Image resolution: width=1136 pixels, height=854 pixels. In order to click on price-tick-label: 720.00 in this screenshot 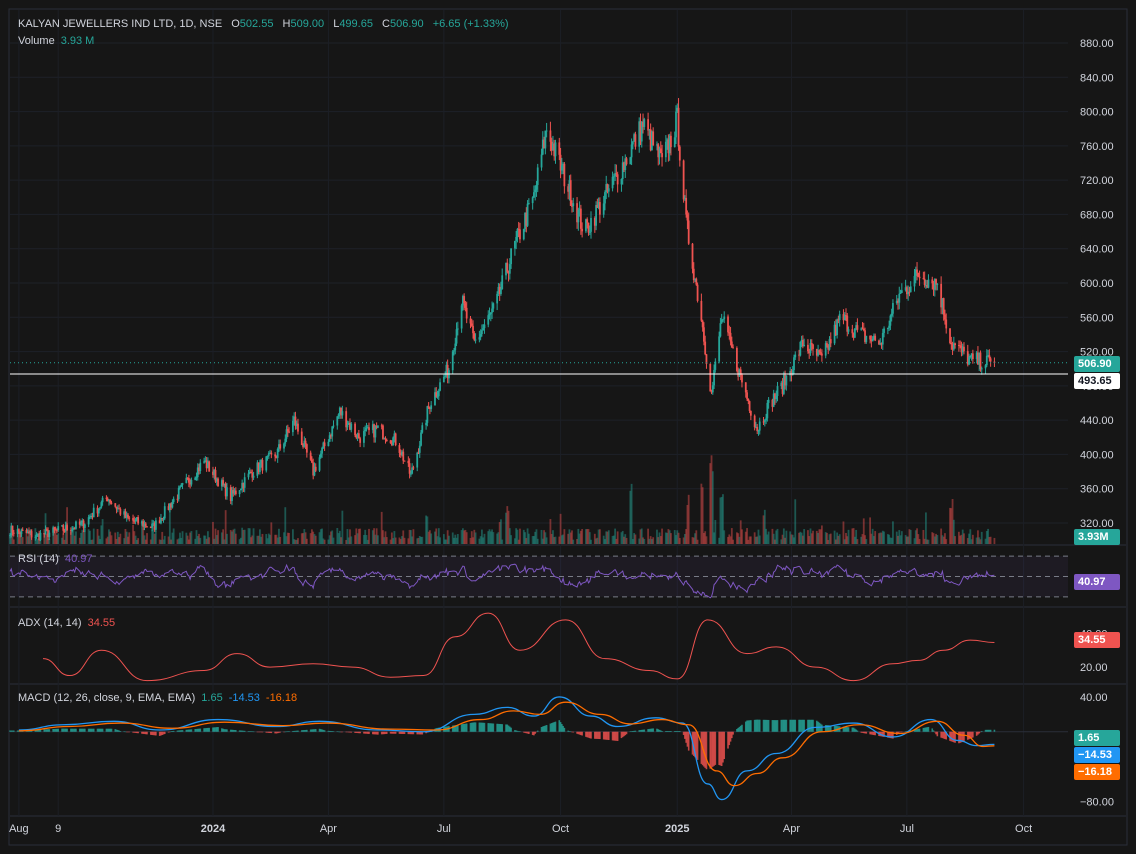, I will do `click(1097, 181)`.